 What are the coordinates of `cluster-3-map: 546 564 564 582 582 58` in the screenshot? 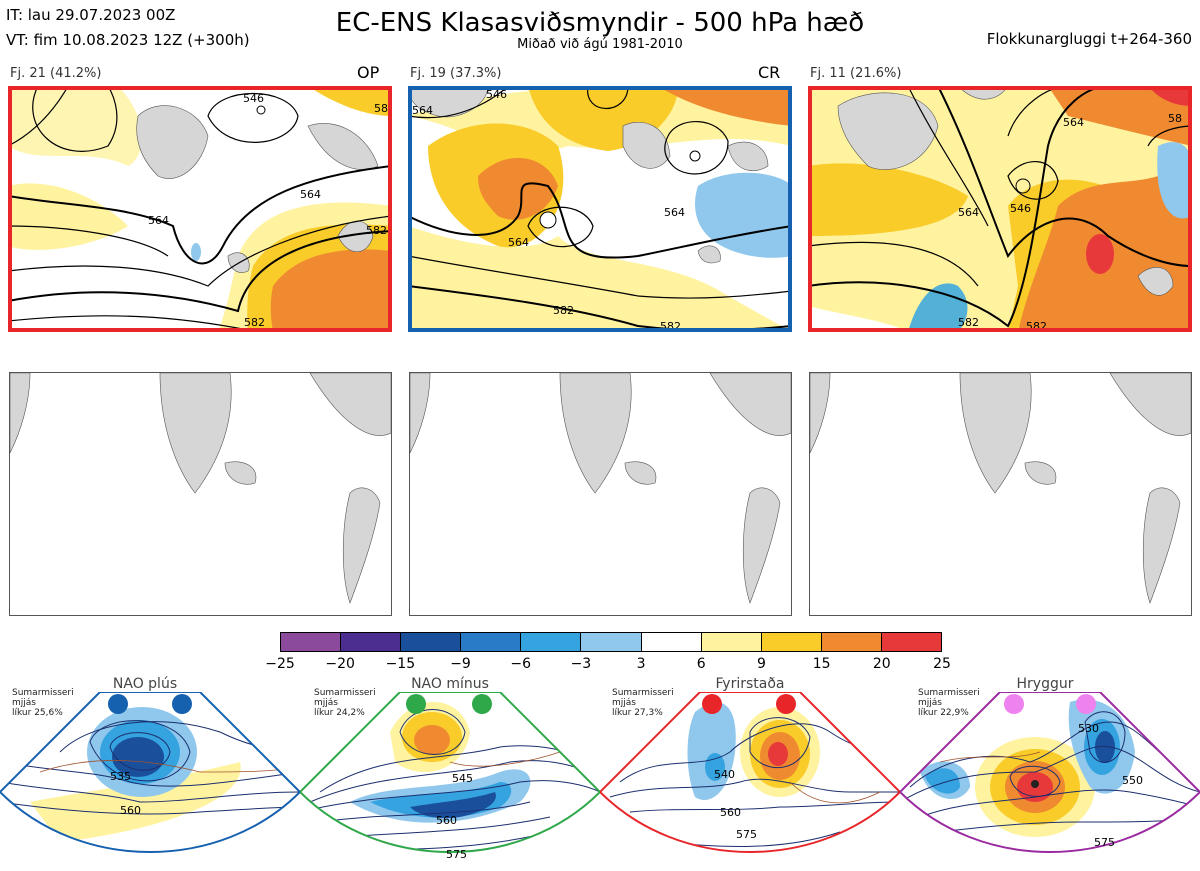 It's located at (1000, 209).